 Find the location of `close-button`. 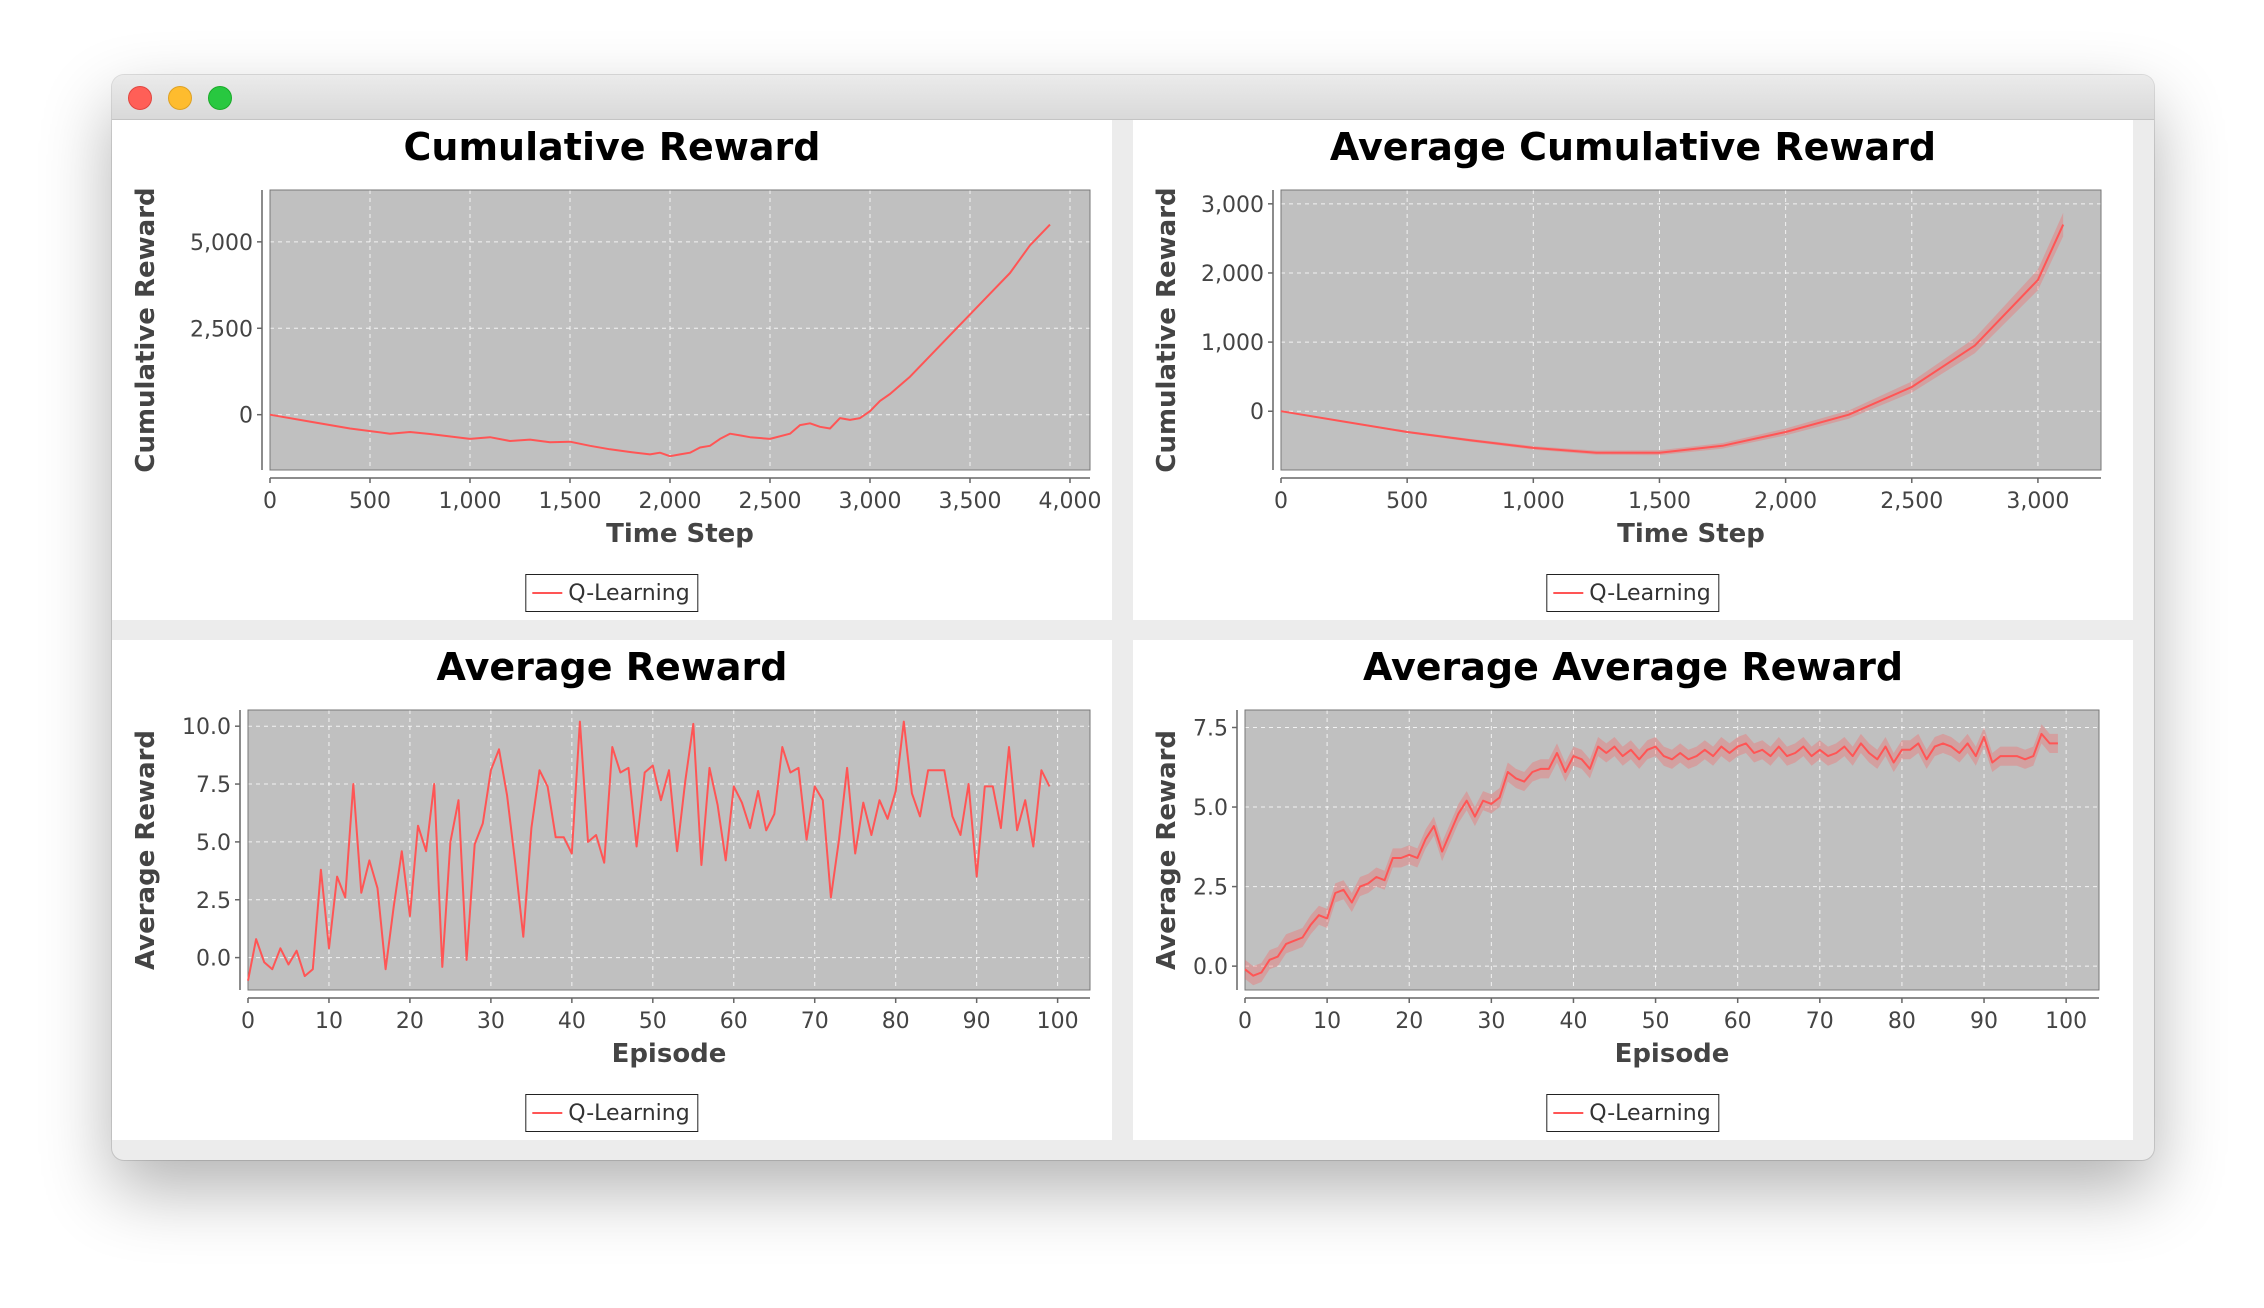

close-button is located at coordinates (140, 98).